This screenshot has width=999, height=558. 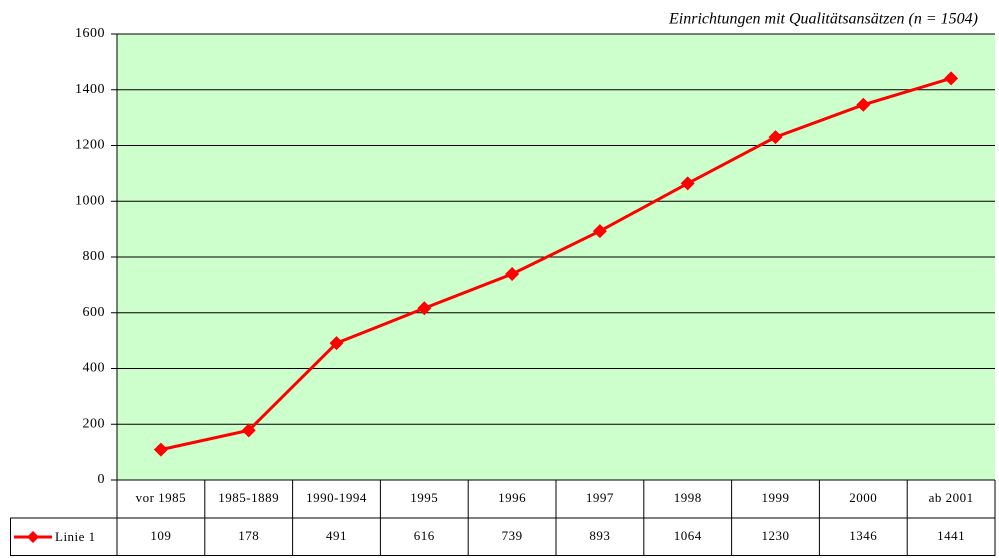 I want to click on y-tick-label: 600, so click(x=94, y=312).